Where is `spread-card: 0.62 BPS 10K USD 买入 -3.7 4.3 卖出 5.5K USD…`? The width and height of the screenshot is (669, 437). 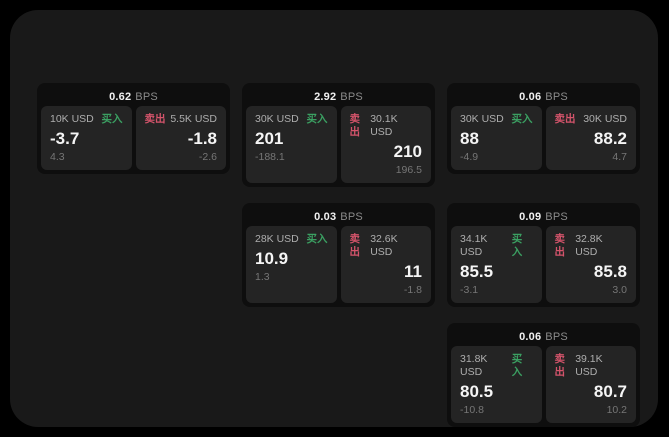 spread-card: 0.62 BPS 10K USD 买入 -3.7 4.3 卖出 5.5K USD… is located at coordinates (133, 128).